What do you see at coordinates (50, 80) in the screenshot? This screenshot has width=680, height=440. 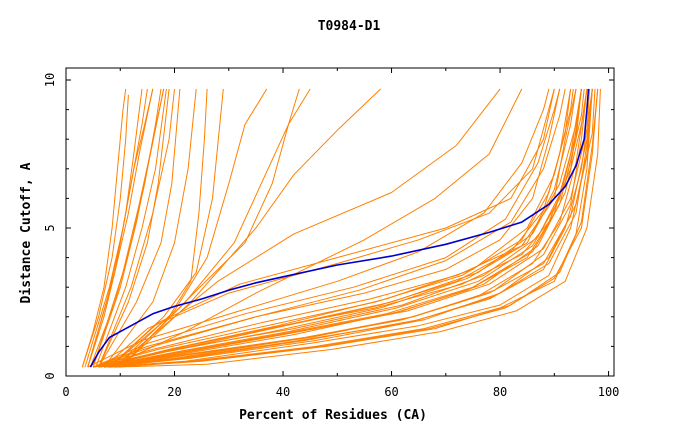 I see `y-tick-label: 10` at bounding box center [50, 80].